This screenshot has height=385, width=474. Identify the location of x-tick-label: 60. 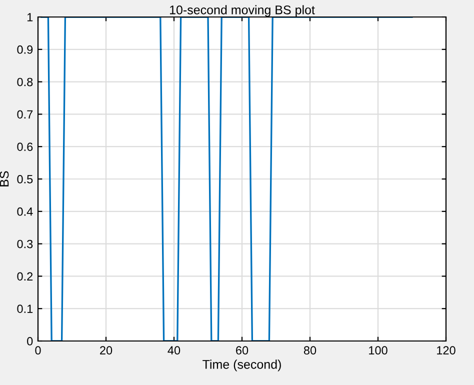
(242, 350).